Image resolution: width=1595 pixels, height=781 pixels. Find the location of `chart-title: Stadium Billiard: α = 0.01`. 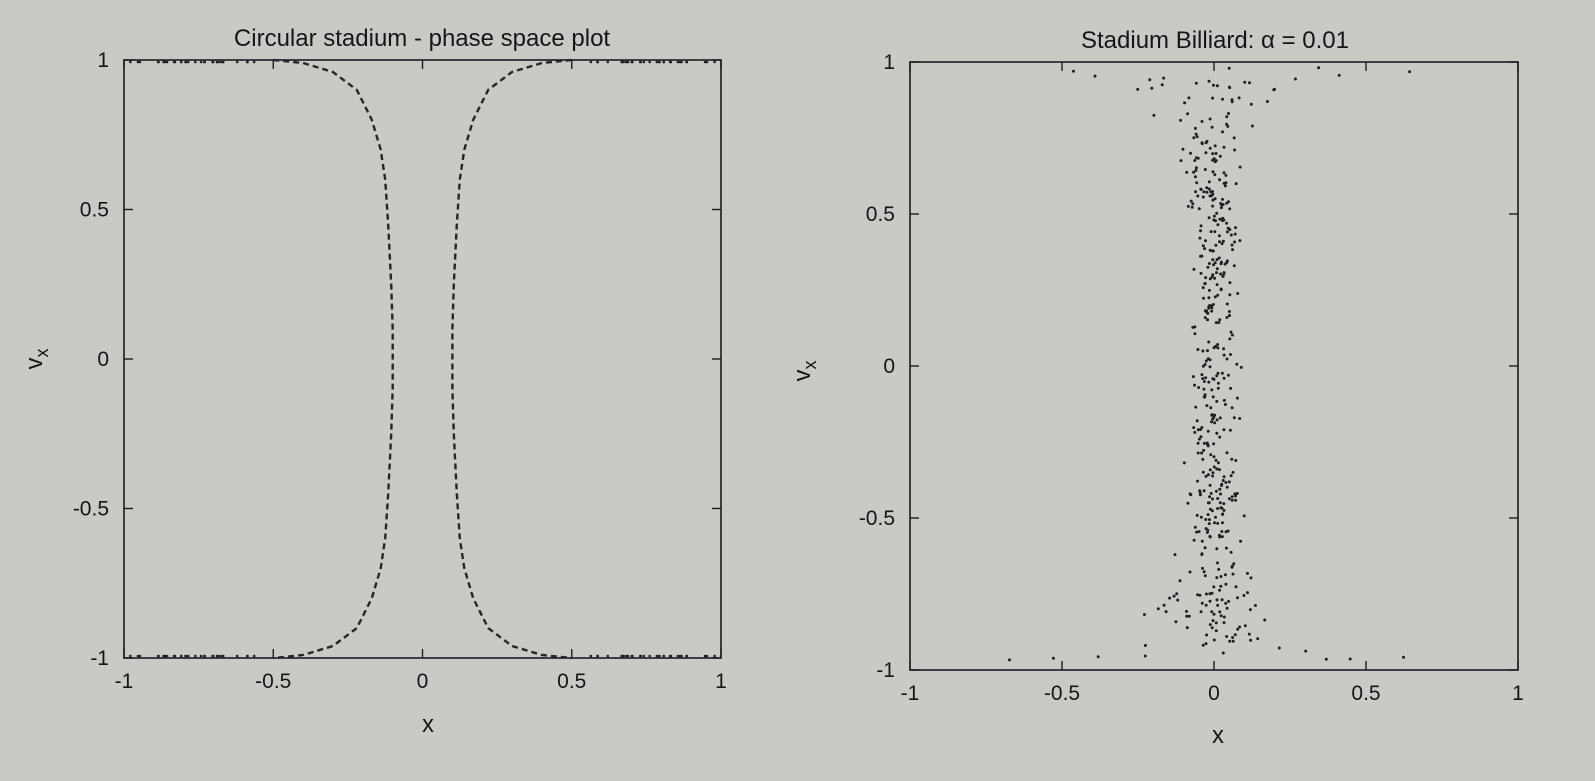

chart-title: Stadium Billiard: α = 0.01 is located at coordinates (1215, 40).